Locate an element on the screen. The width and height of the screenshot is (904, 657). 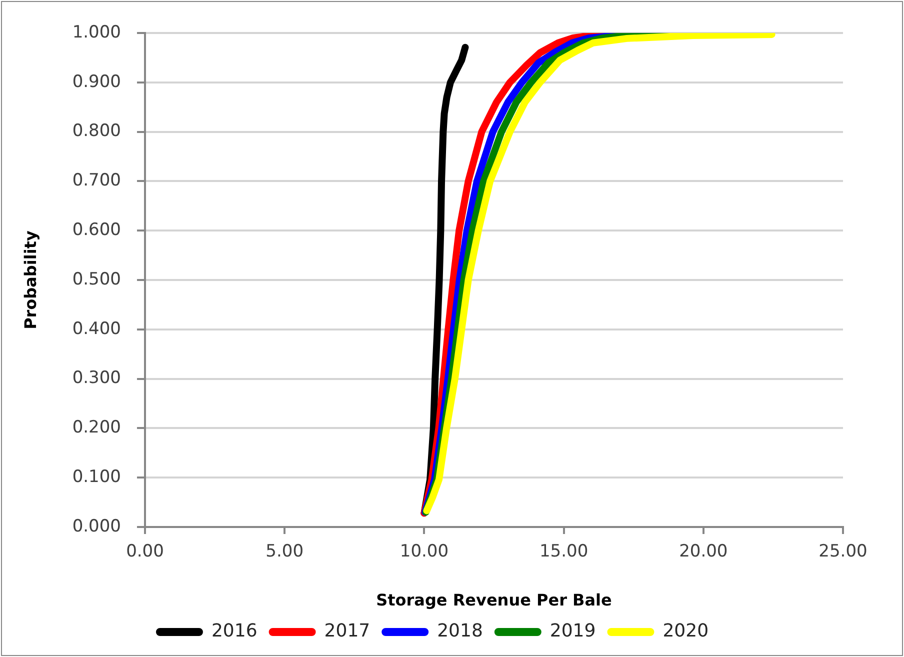
y-tick-label: 0.300 is located at coordinates (96, 378).